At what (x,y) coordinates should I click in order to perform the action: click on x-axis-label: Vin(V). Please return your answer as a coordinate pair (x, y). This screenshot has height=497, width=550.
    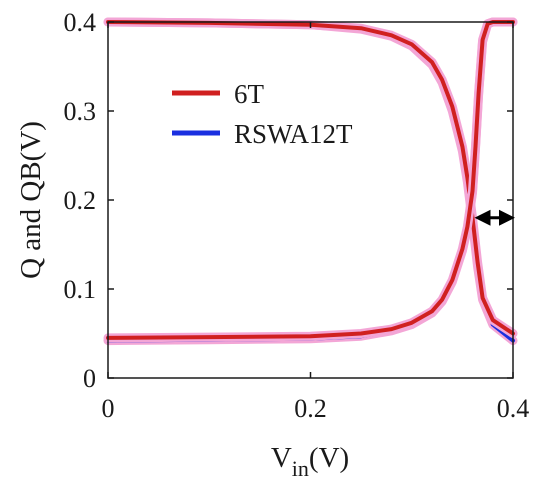
    Looking at the image, I should click on (310, 461).